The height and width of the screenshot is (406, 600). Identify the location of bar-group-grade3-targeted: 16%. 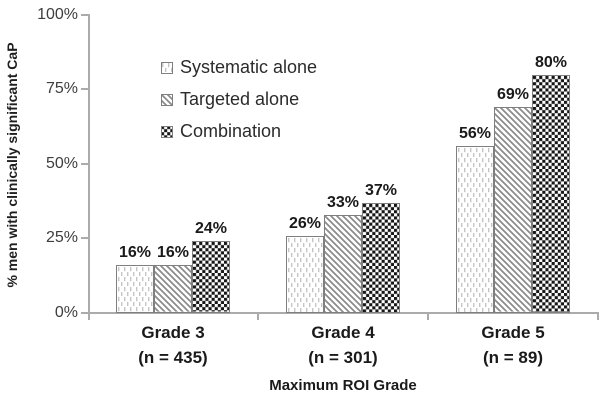
(173, 278).